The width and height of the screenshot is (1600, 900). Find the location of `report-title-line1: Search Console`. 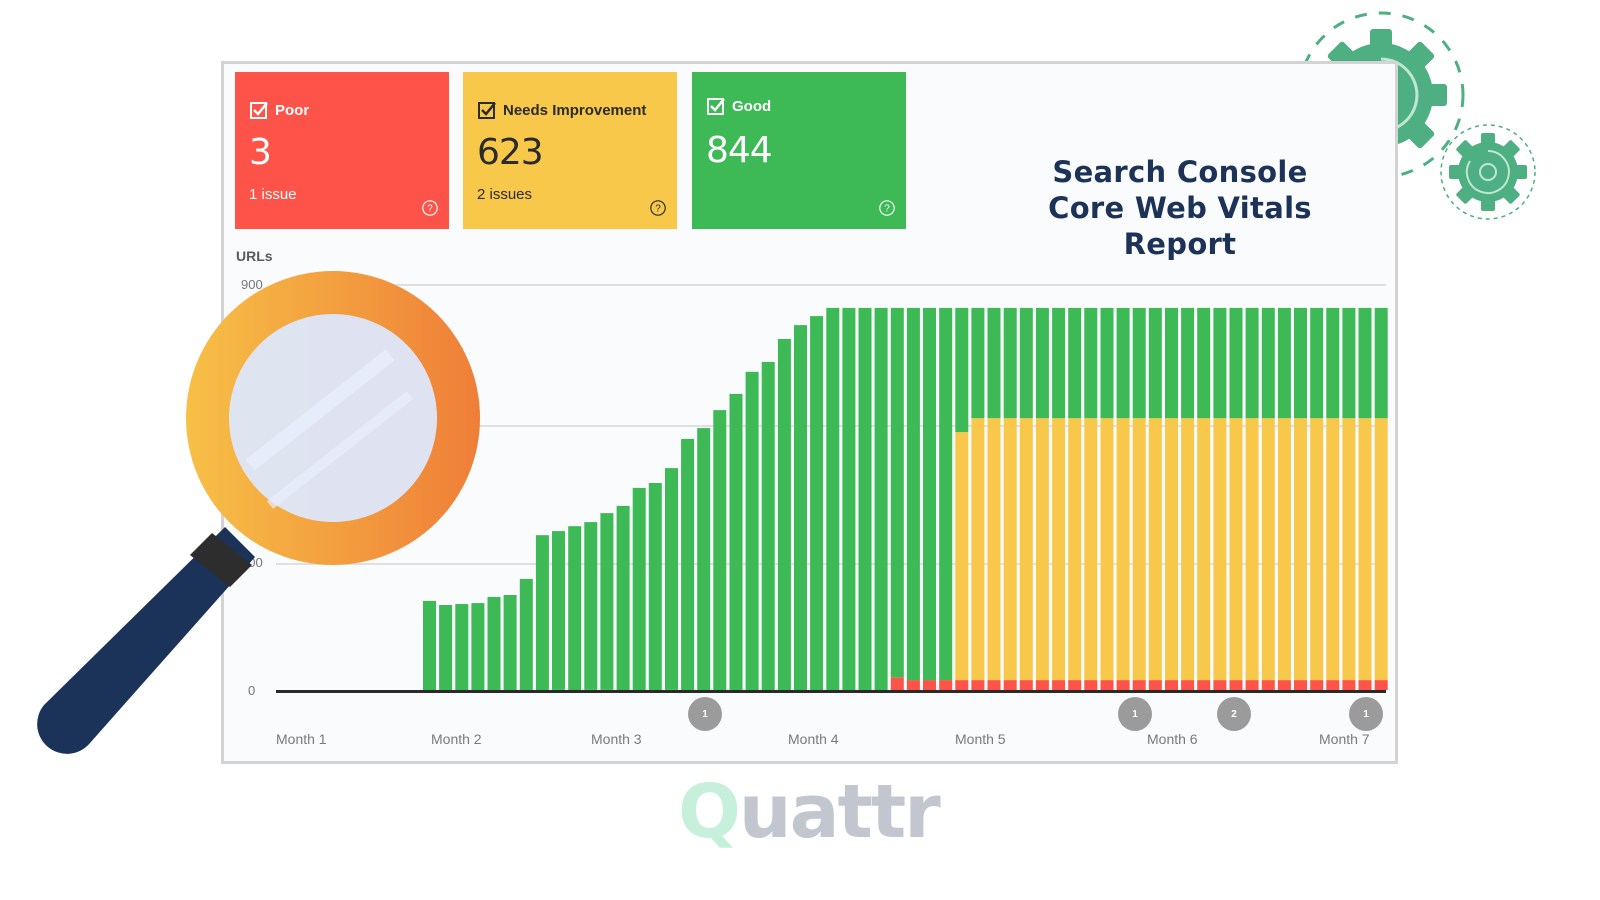

report-title-line1: Search Console is located at coordinates (1180, 172).